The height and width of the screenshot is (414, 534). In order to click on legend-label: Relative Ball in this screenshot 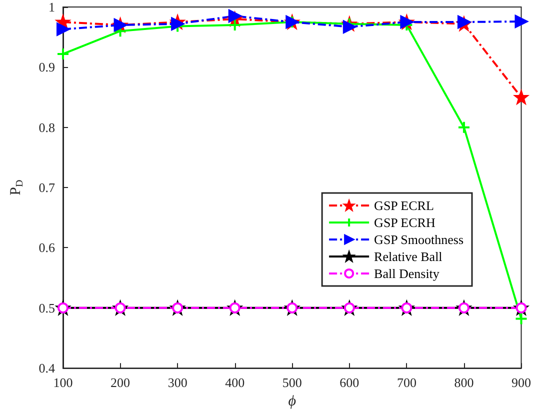, I will do `click(408, 256)`.